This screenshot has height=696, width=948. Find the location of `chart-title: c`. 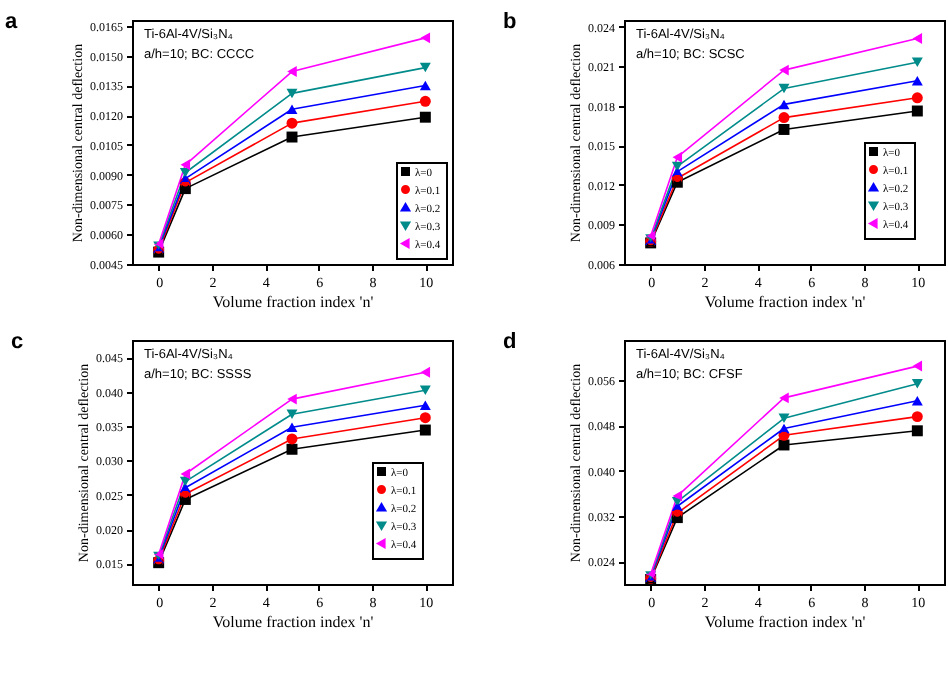

chart-title: c is located at coordinates (17, 342).